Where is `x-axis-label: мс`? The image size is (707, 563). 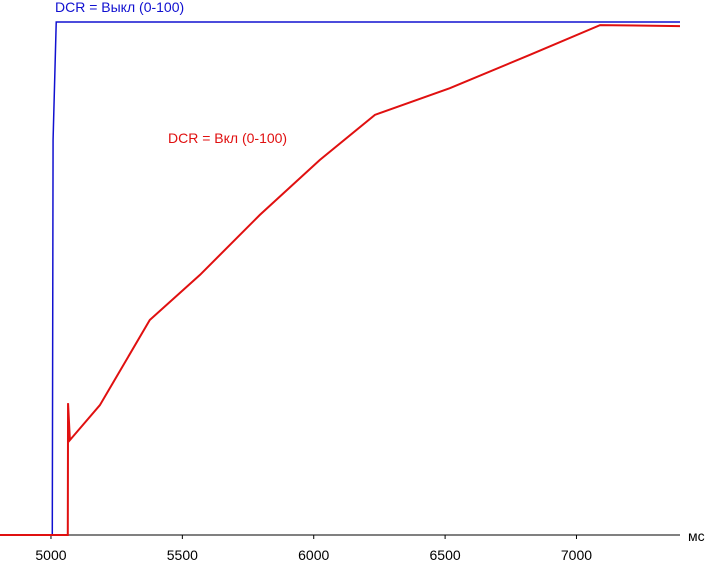
x-axis-label: мс is located at coordinates (696, 536).